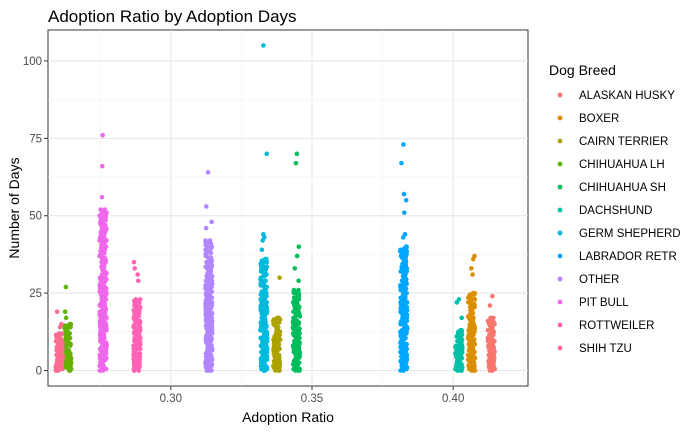 This screenshot has height=432, width=700. Describe the element at coordinates (628, 257) in the screenshot. I see `legend-label: LABRADOR RETR` at that location.